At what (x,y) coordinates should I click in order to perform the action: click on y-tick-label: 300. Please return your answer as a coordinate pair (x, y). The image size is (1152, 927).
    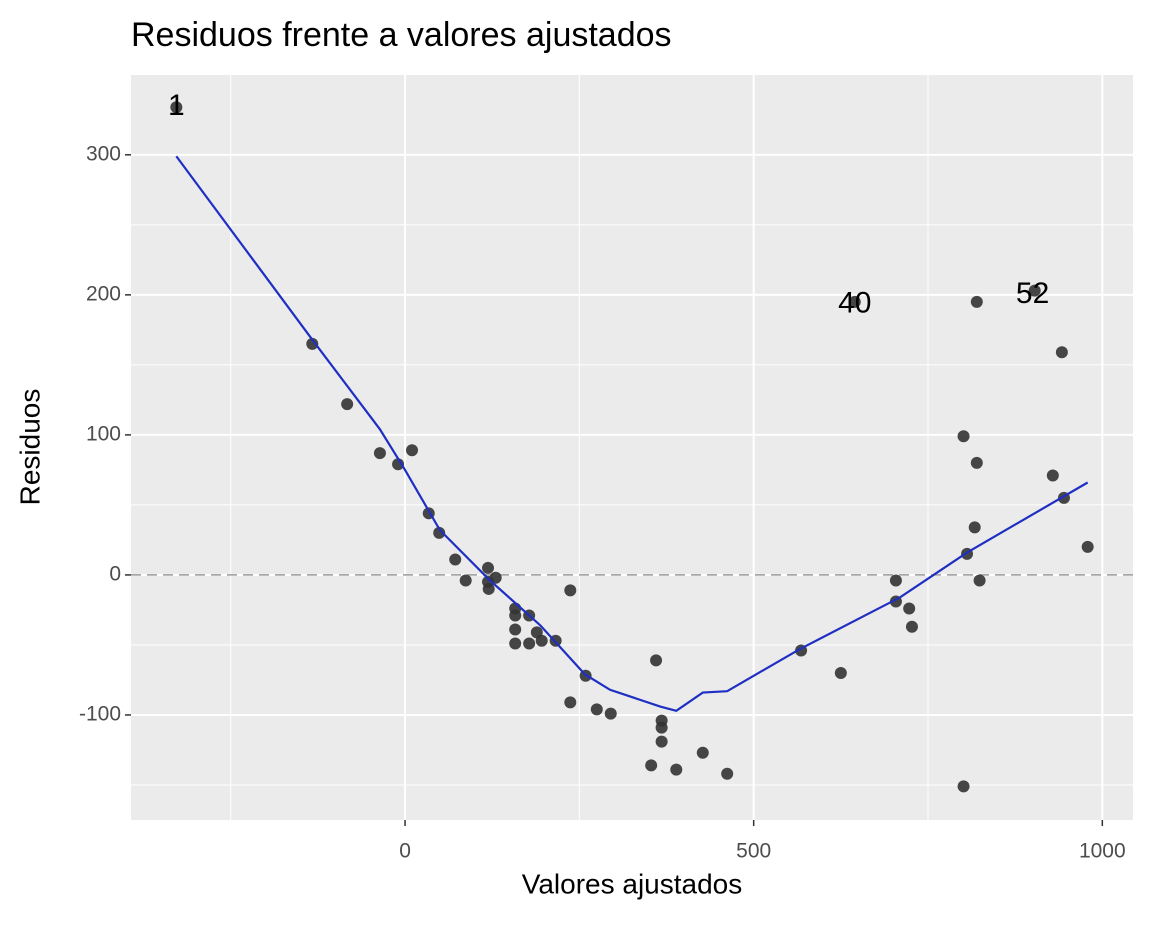
    Looking at the image, I should click on (103, 153).